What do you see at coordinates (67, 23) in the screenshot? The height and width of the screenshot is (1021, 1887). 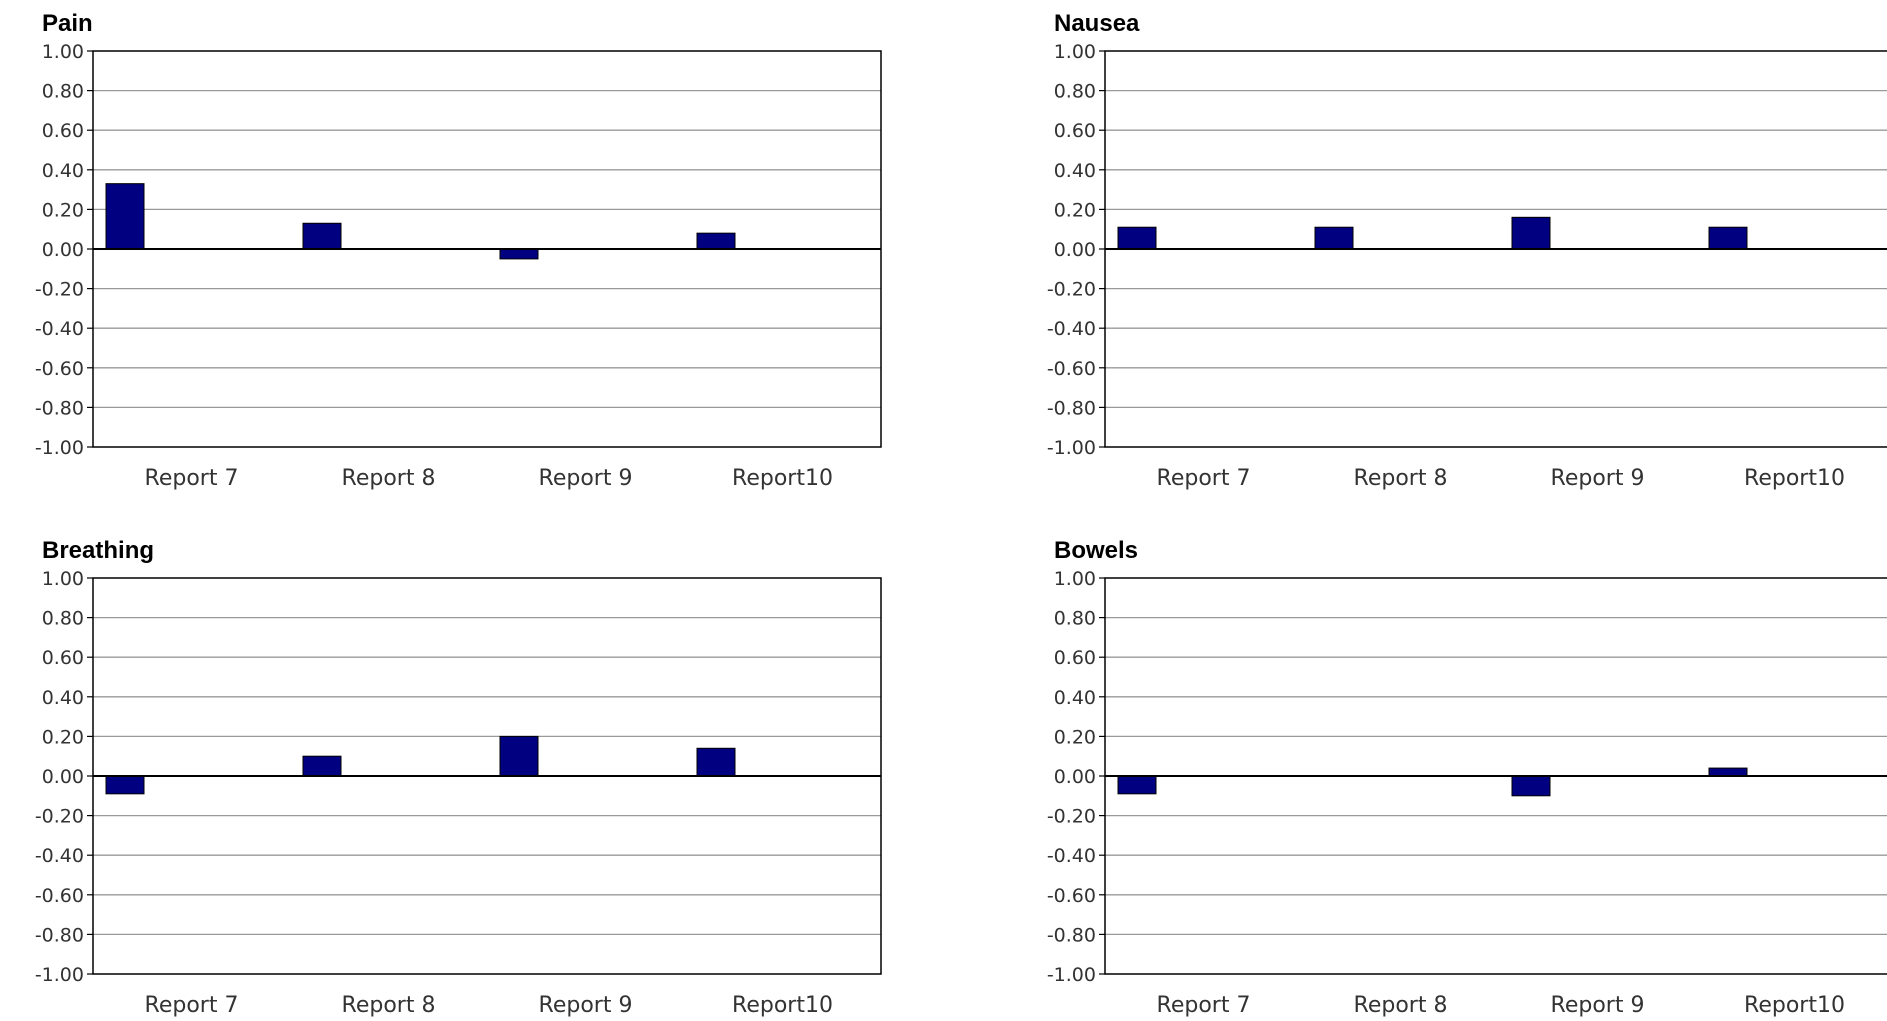 I see `chart-title: Pain` at bounding box center [67, 23].